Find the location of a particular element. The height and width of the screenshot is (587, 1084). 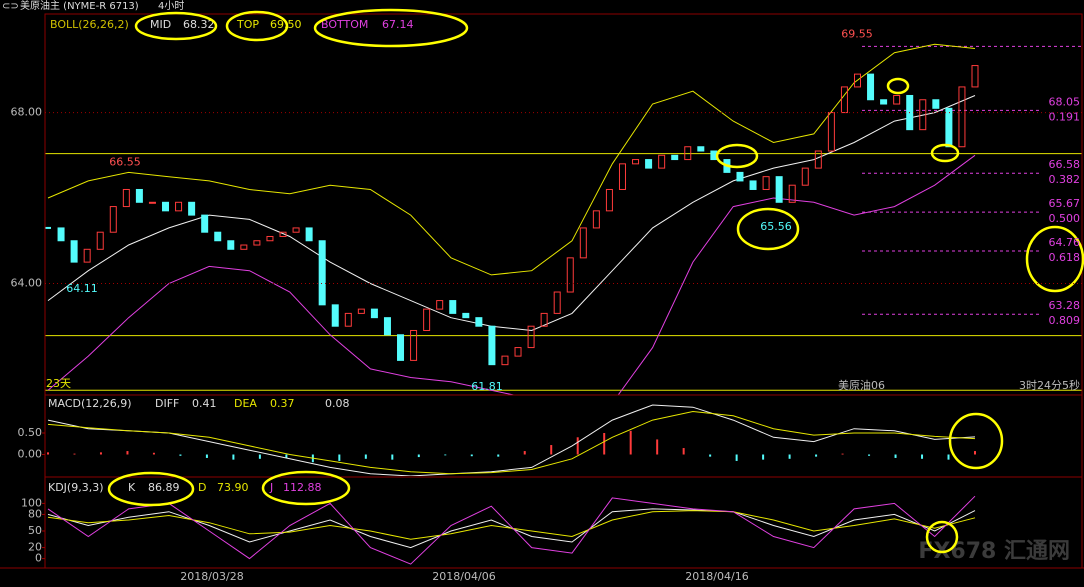

menu-icon: ⊂⊃ is located at coordinates (10, 6).